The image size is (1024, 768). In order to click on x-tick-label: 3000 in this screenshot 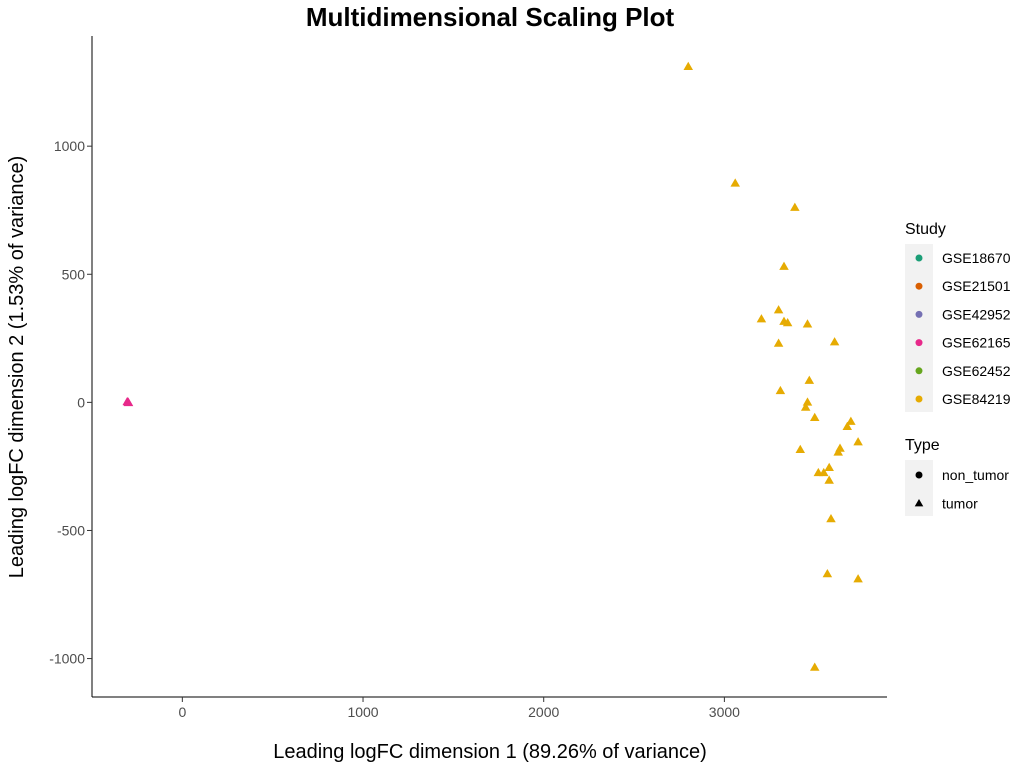, I will do `click(724, 712)`.